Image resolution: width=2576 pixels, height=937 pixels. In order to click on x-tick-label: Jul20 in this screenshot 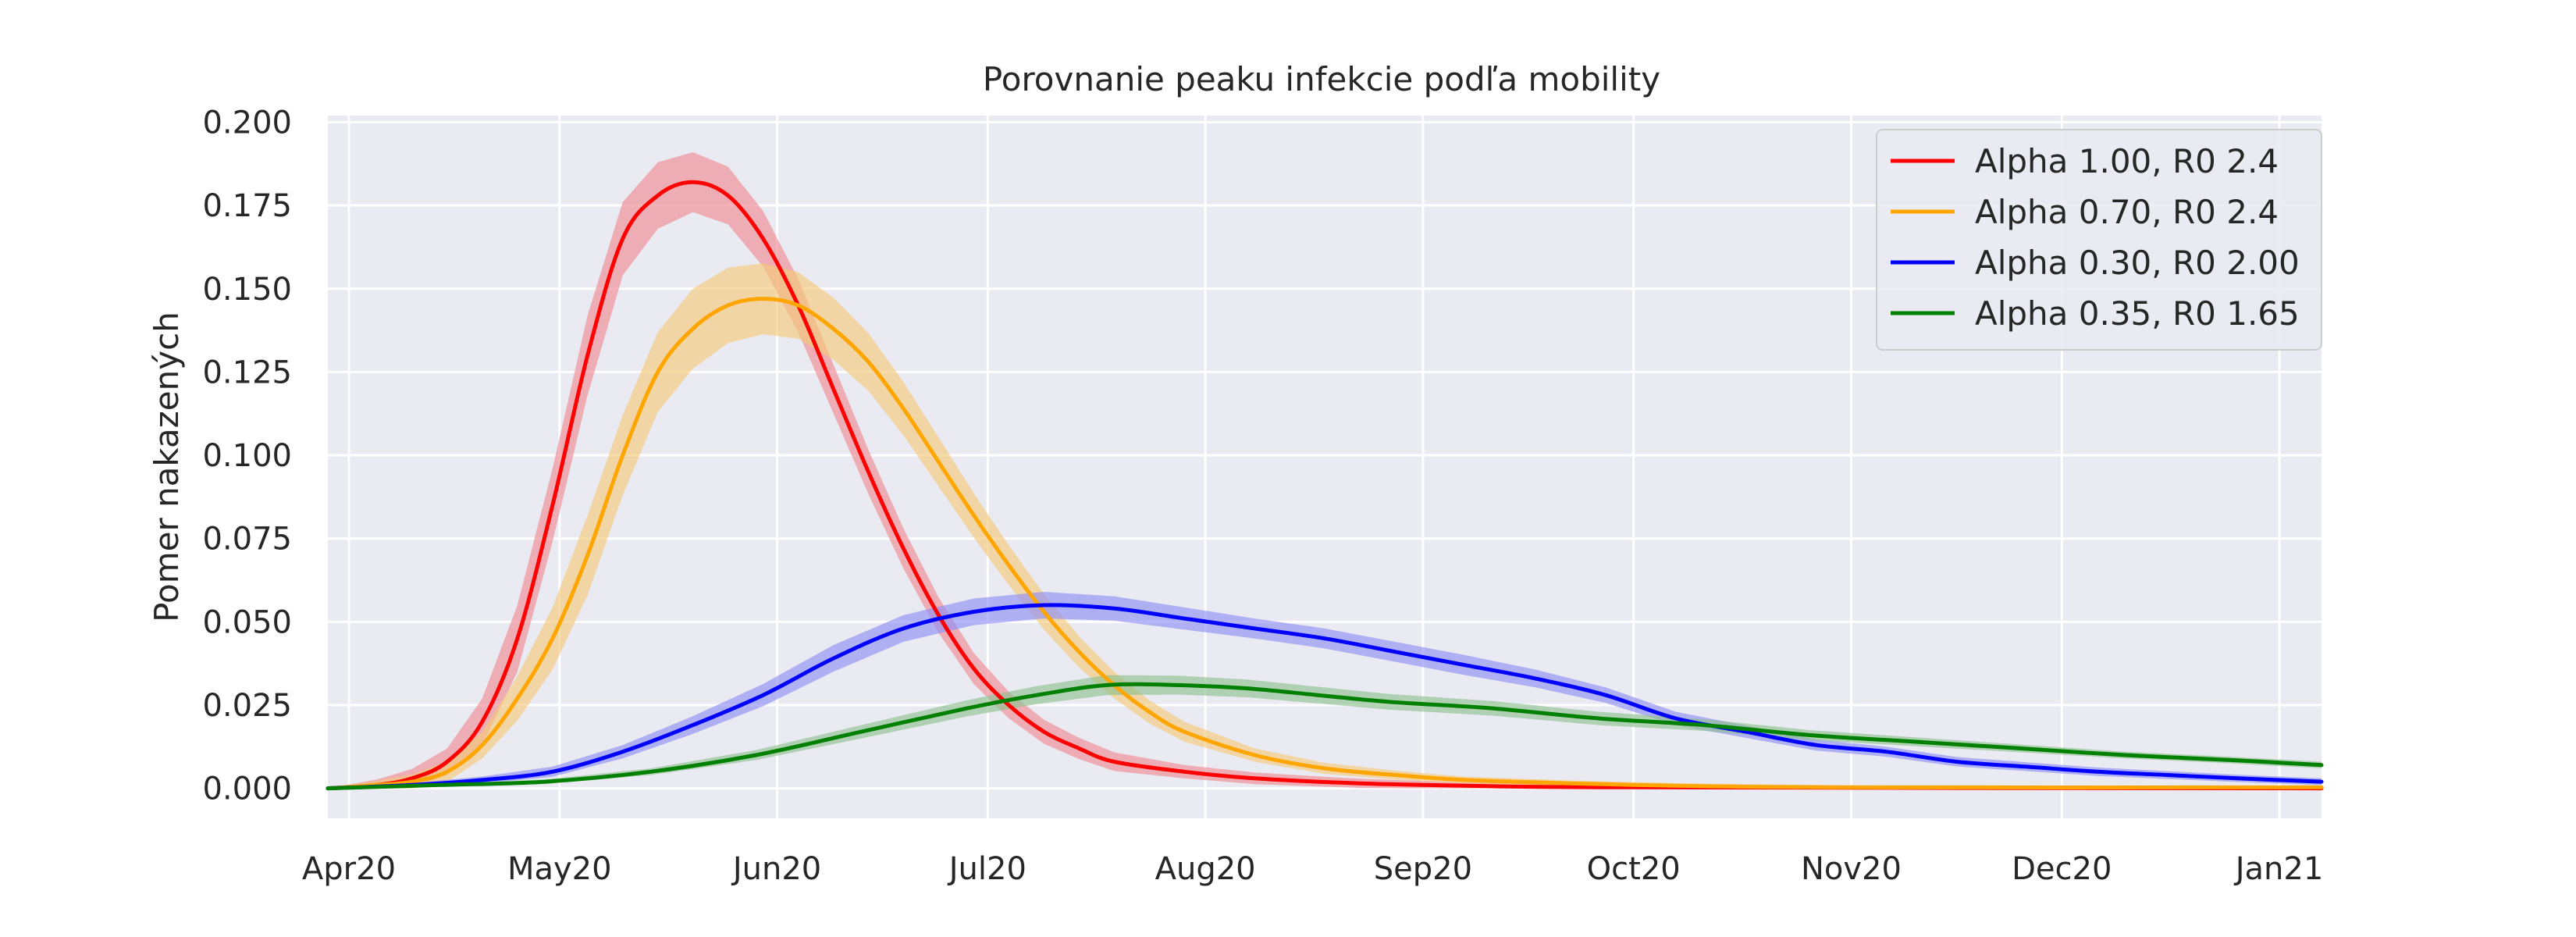, I will do `click(986, 869)`.